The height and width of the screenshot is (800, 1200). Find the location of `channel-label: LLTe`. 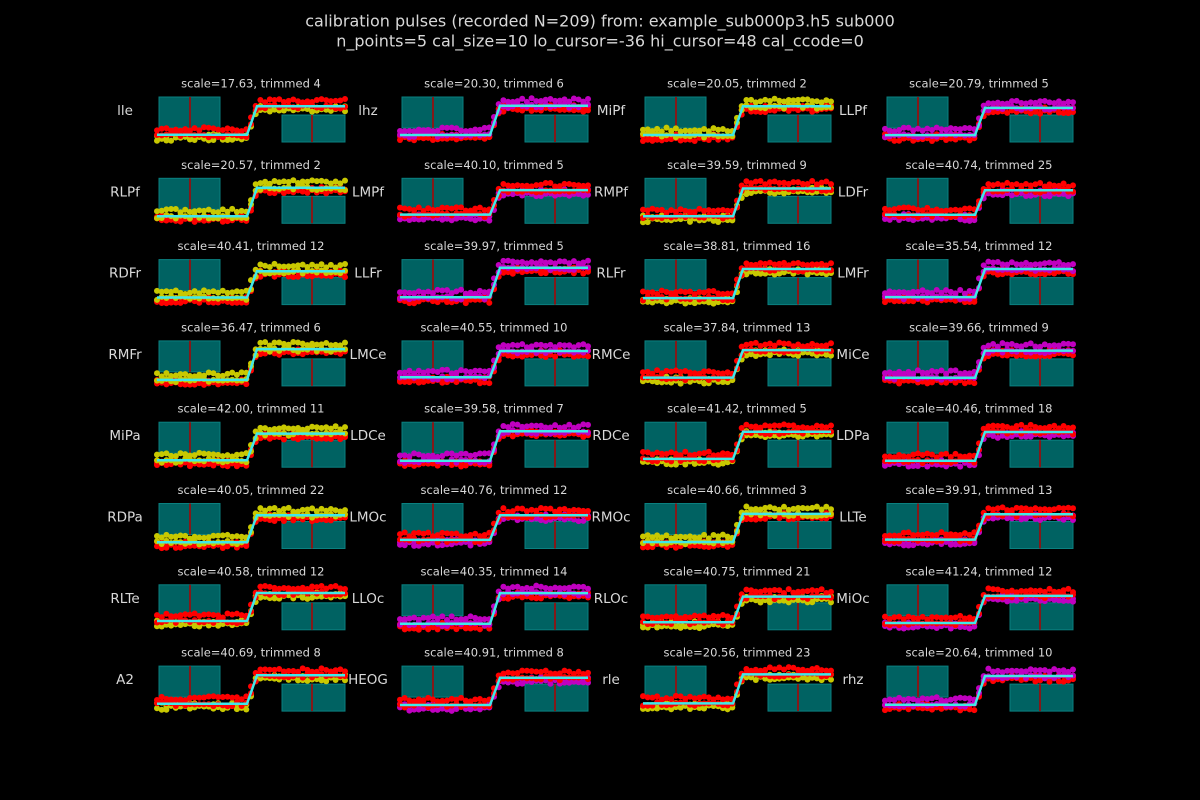

channel-label: LLTe is located at coordinates (852, 518).